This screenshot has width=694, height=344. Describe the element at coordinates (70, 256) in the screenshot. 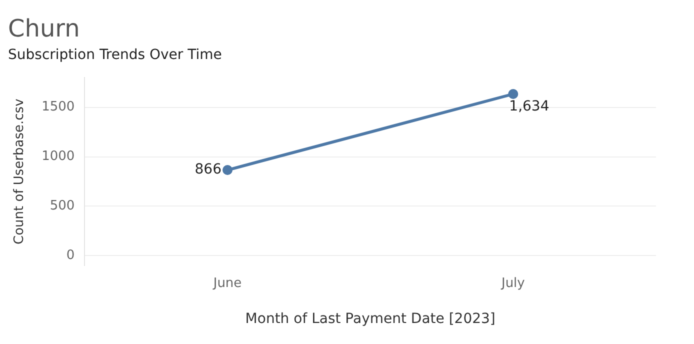

I see `y-tick-label: 0` at that location.